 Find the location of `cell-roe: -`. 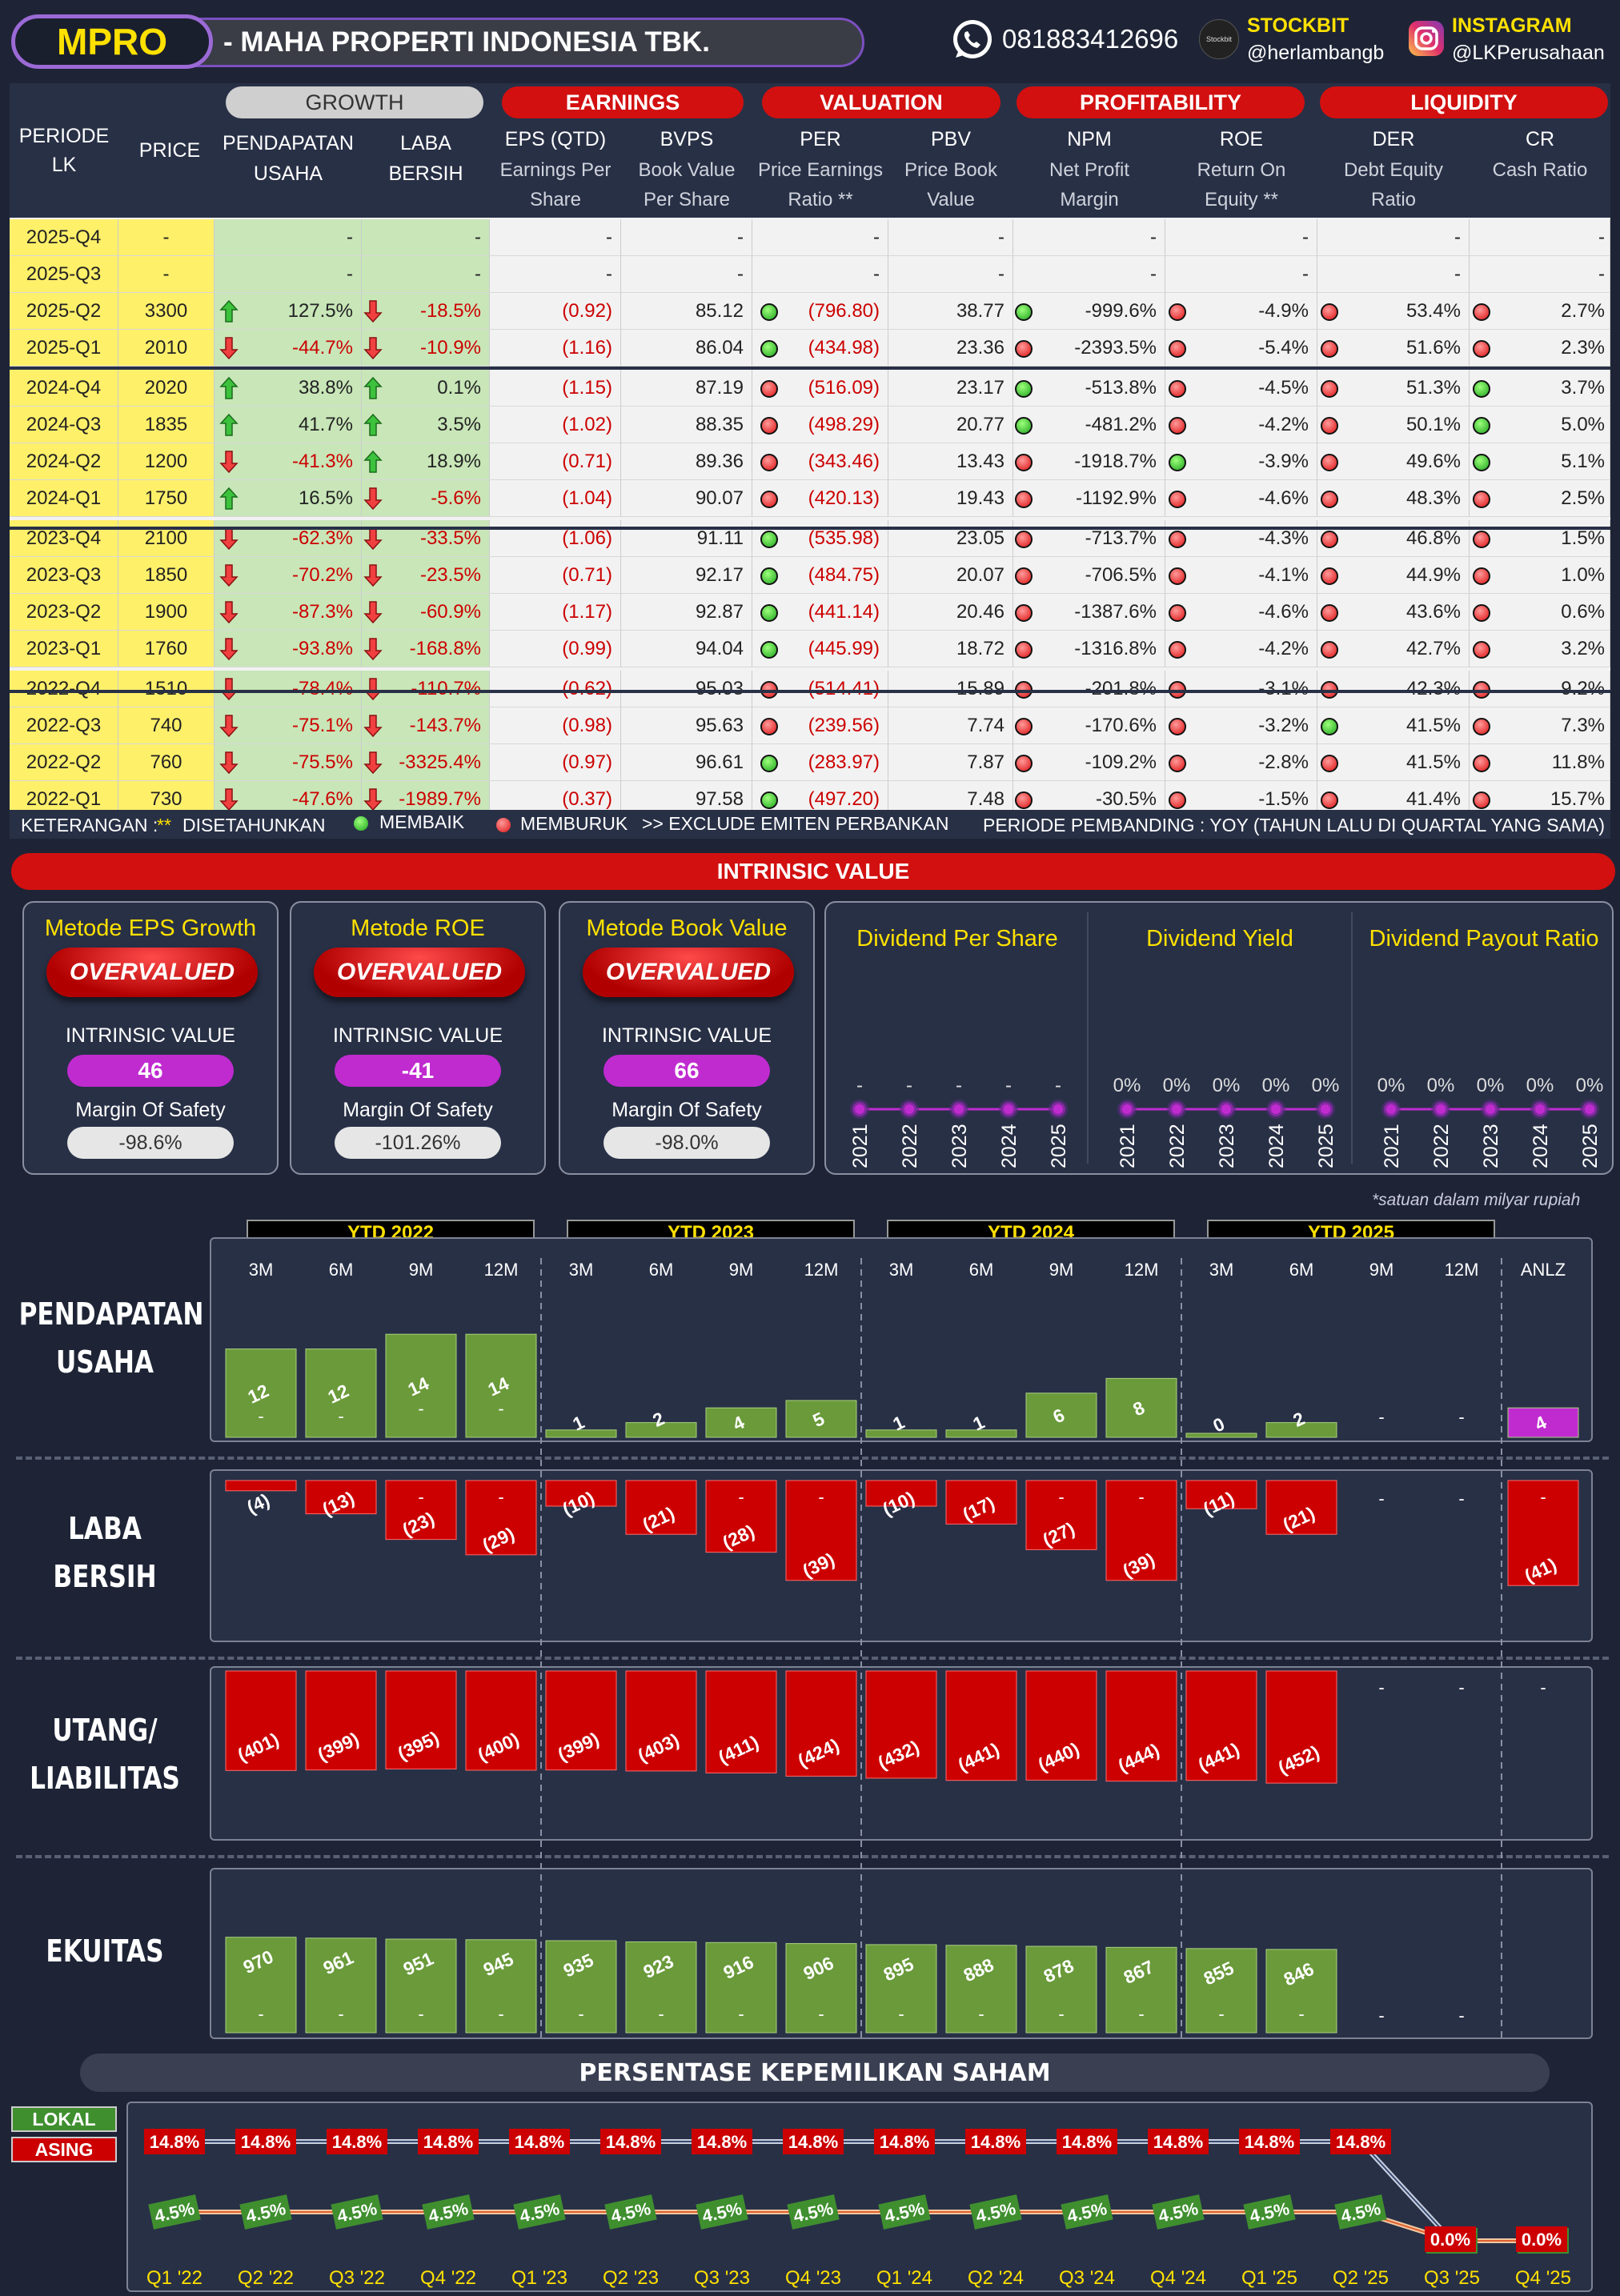

cell-roe: - is located at coordinates (1241, 274).